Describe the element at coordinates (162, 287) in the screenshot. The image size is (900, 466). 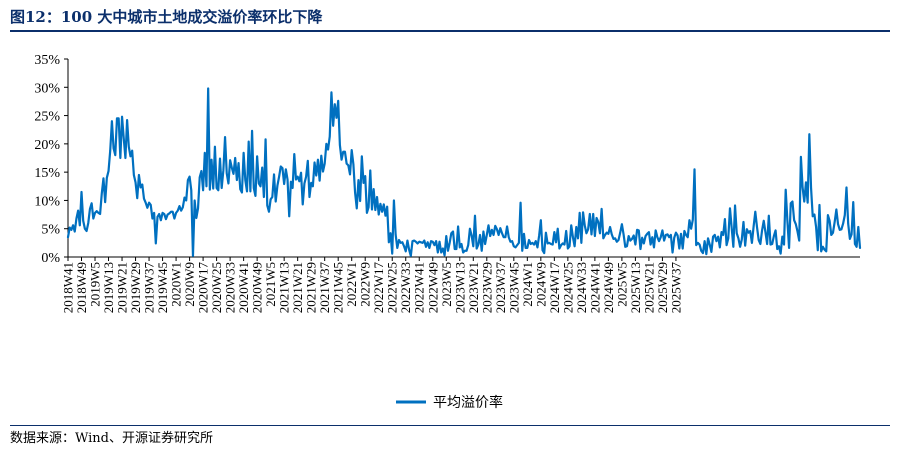
I see `x-tick-label: 2019W45` at that location.